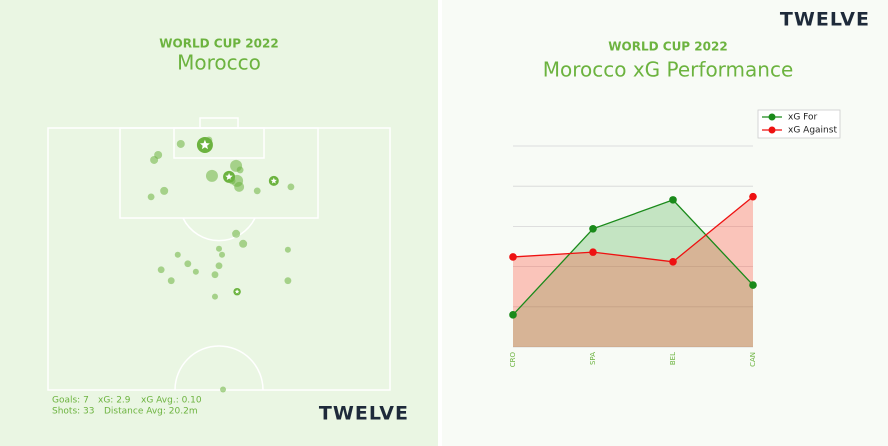  Describe the element at coordinates (219, 368) in the screenshot. I see `center-circle` at that location.